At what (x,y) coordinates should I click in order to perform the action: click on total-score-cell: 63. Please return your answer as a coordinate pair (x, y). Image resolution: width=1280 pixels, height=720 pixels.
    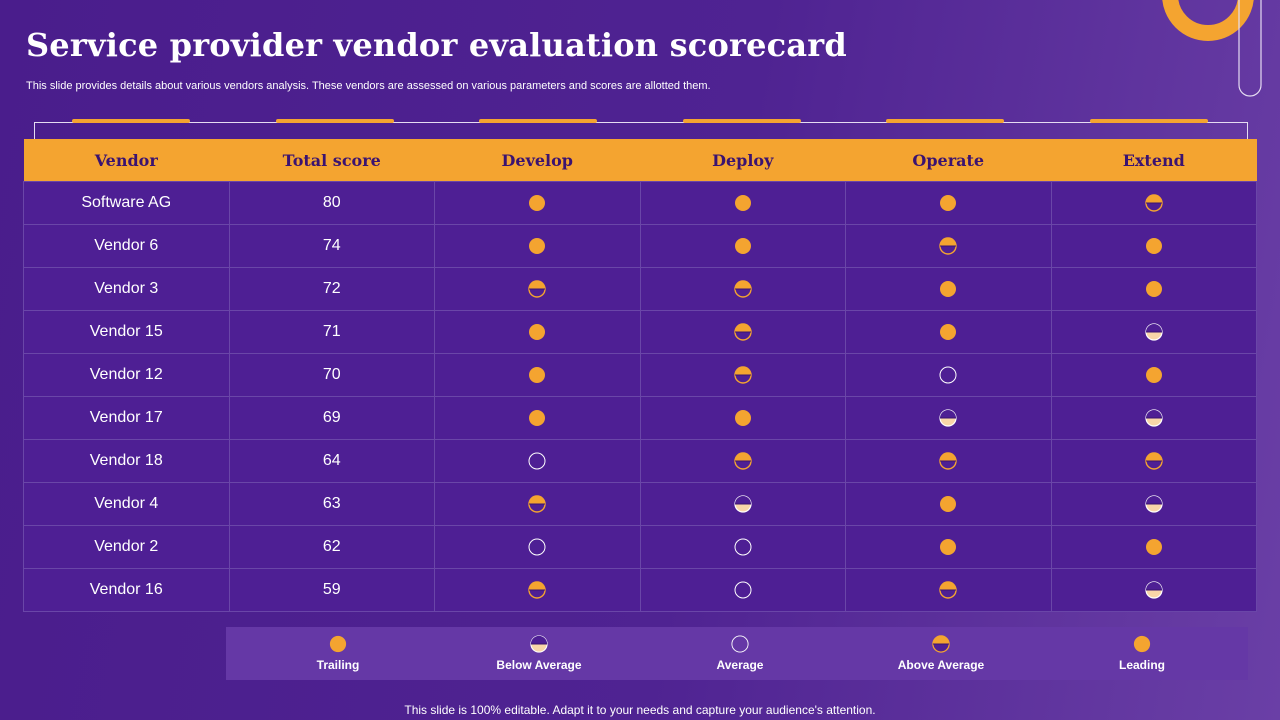
    Looking at the image, I should click on (331, 504).